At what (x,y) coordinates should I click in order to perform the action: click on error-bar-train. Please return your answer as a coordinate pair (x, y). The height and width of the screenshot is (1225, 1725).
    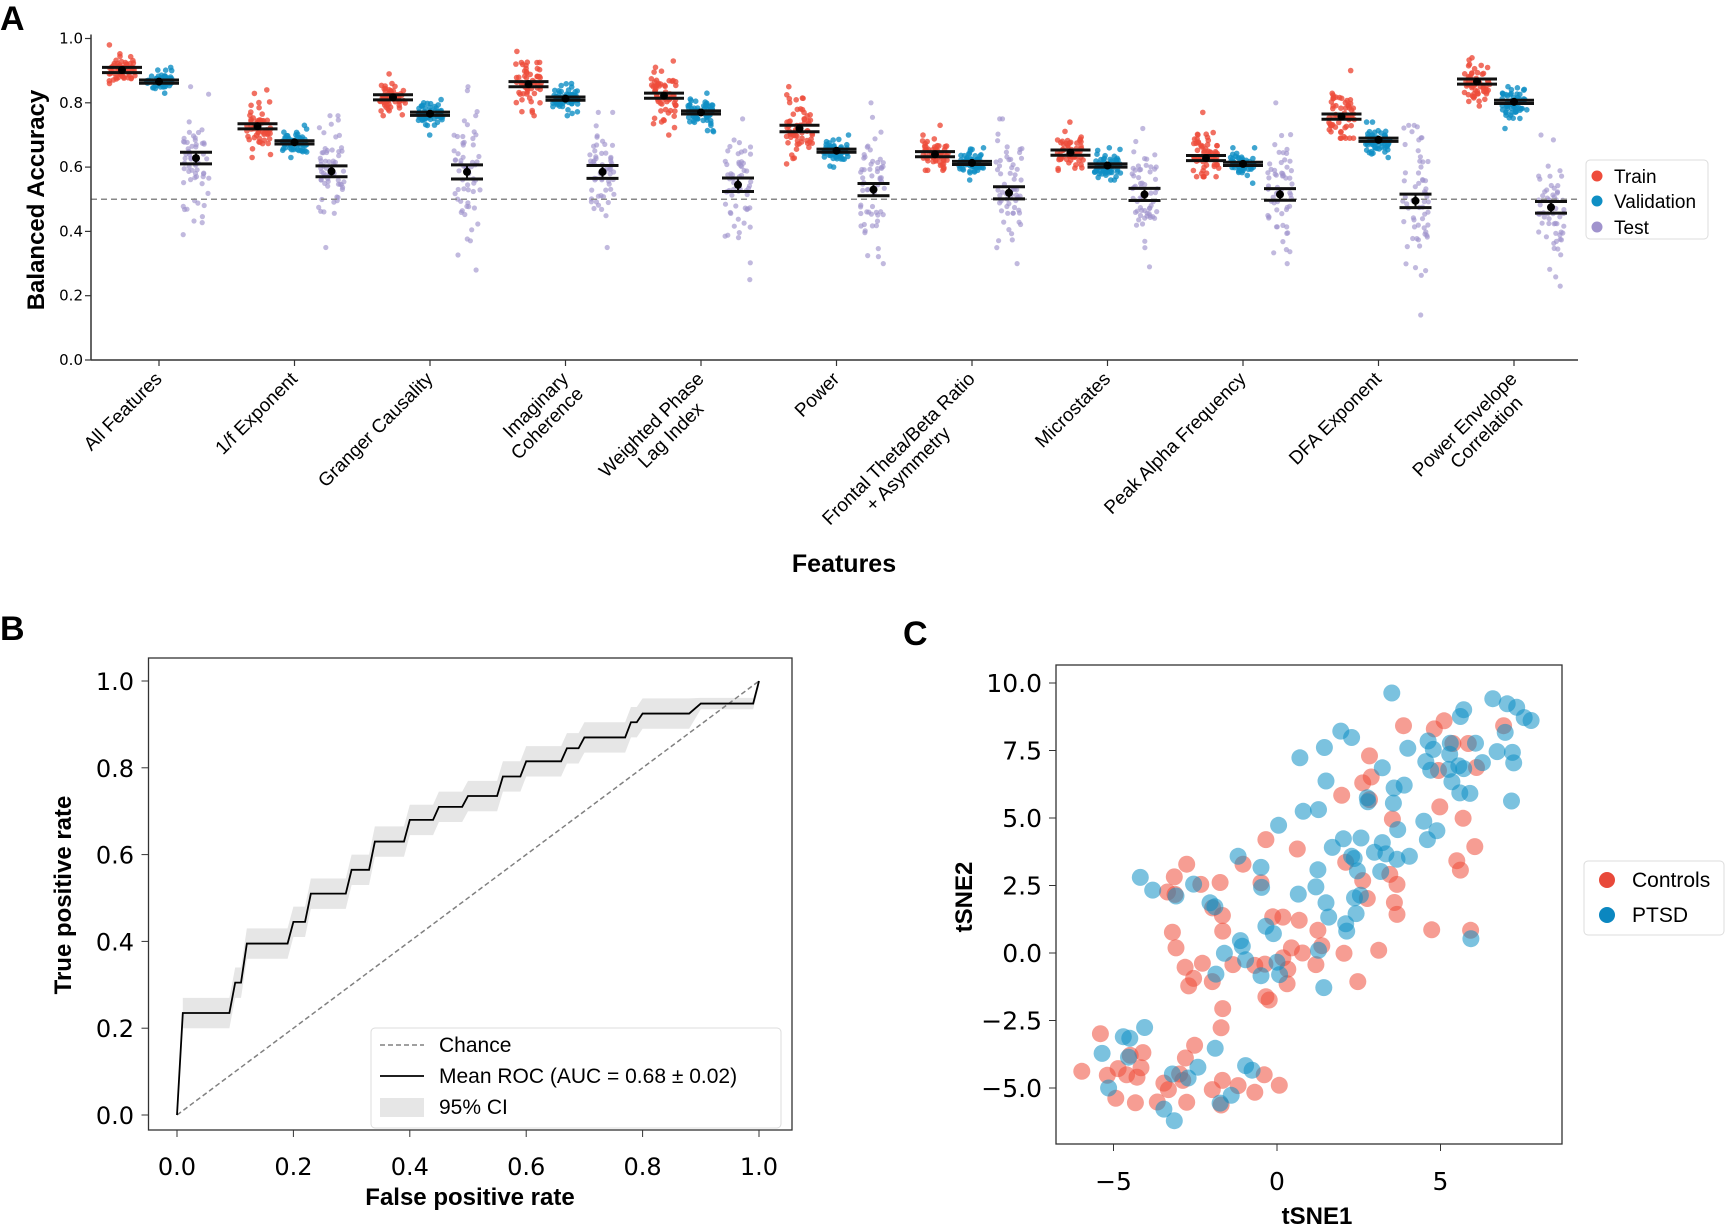
    Looking at the image, I should click on (1070, 152).